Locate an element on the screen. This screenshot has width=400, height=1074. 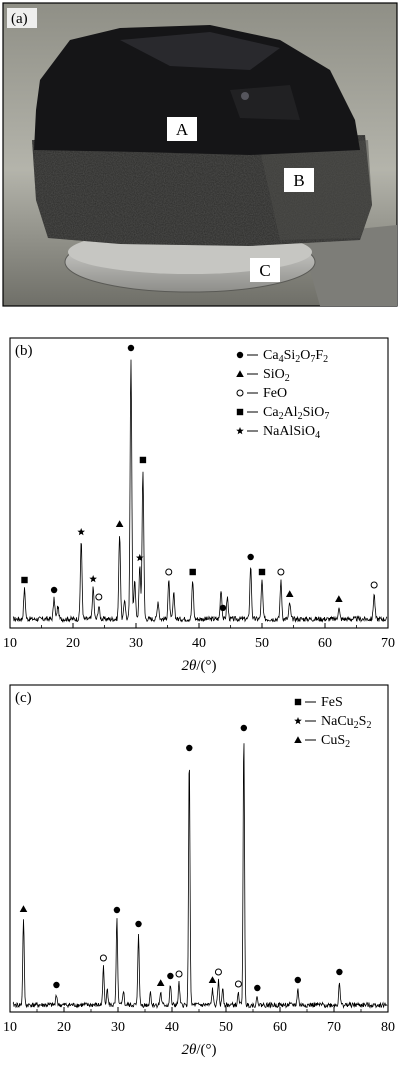
legend-label-cus2: CuS2 is located at coordinates (335, 741).